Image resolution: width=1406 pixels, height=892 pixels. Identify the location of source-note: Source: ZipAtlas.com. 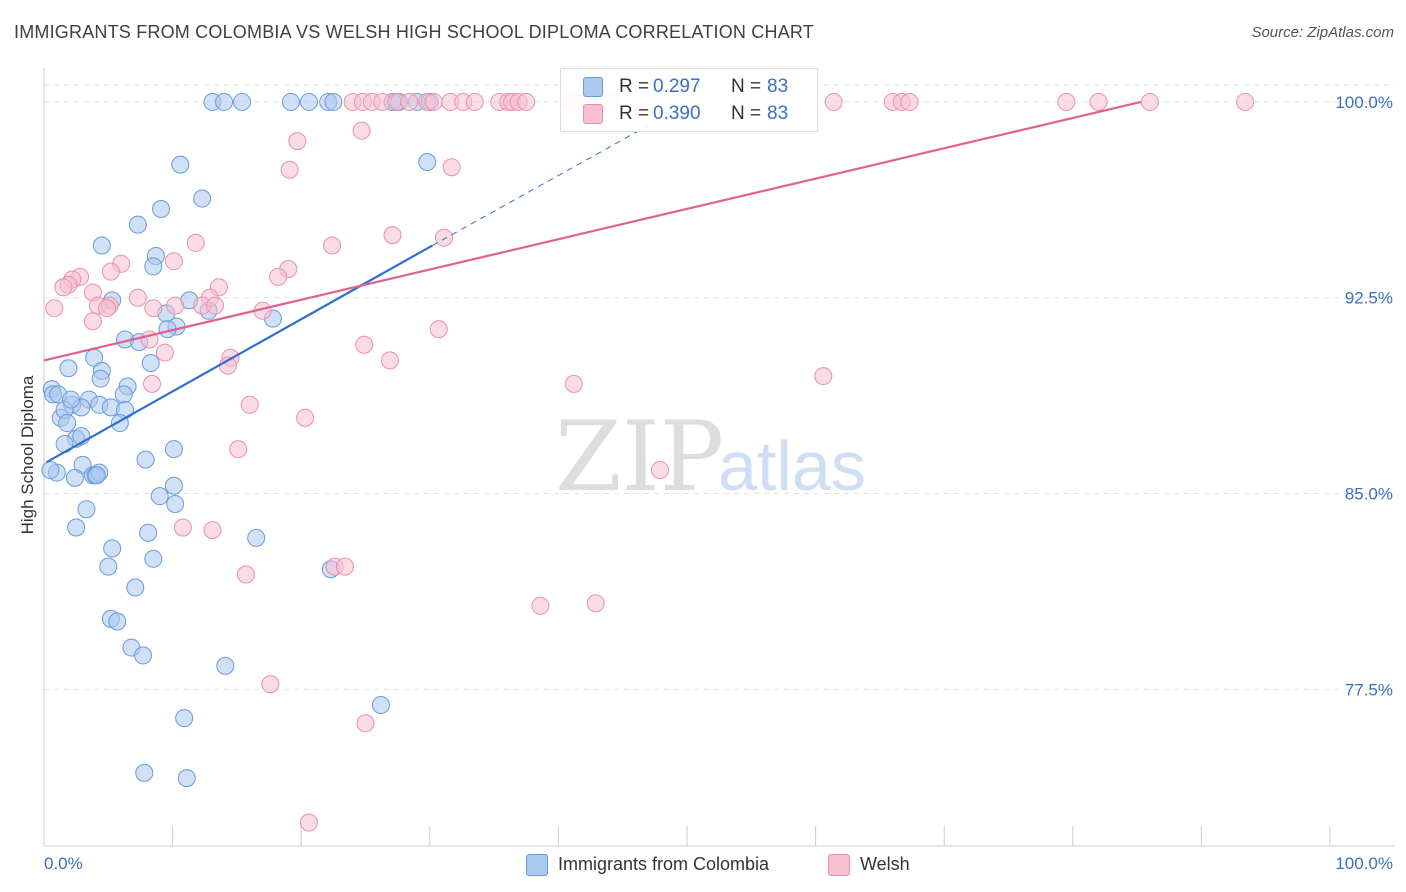
(1322, 32).